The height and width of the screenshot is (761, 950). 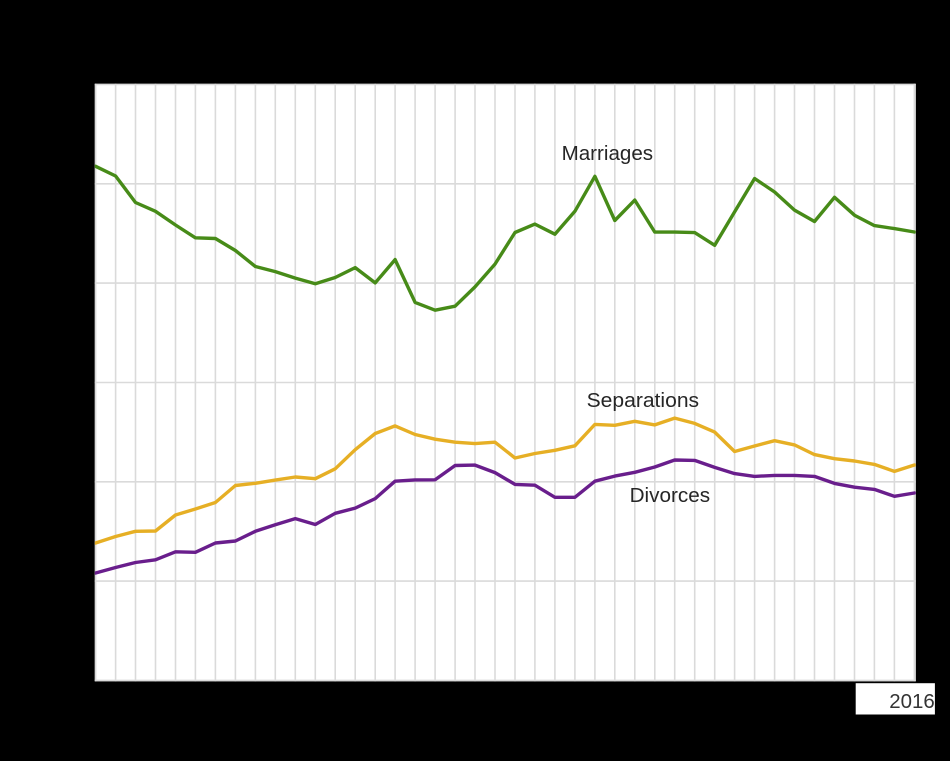 I want to click on svg-text: Separations, so click(x=643, y=401).